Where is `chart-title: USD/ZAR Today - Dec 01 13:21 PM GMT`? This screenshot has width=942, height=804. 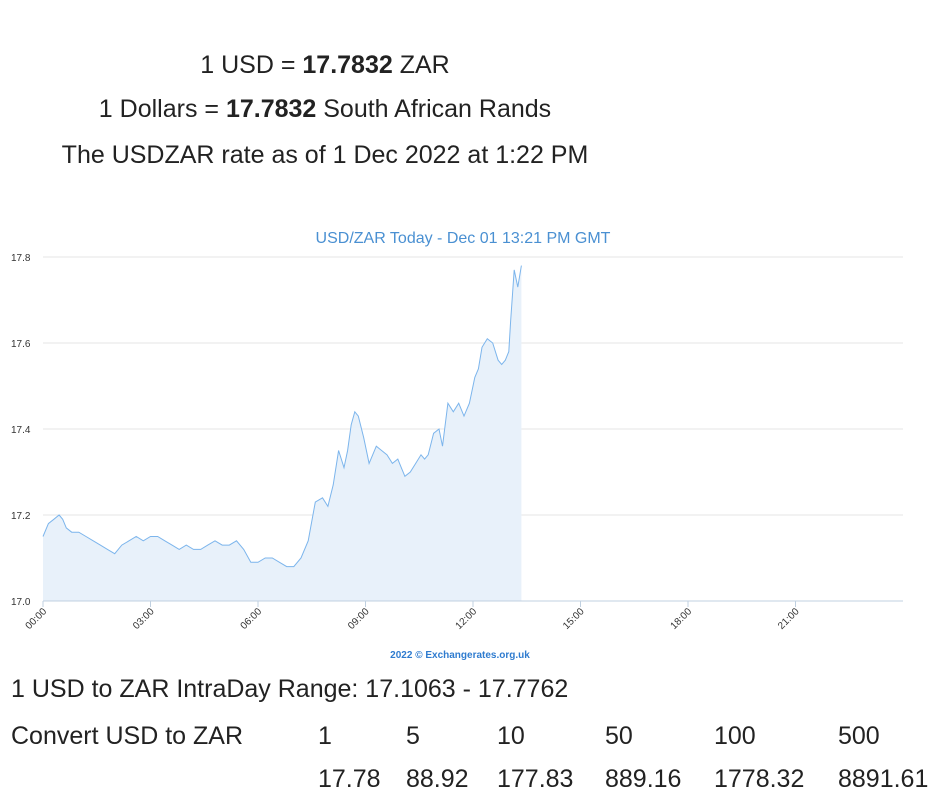 chart-title: USD/ZAR Today - Dec 01 13:21 PM GMT is located at coordinates (463, 238).